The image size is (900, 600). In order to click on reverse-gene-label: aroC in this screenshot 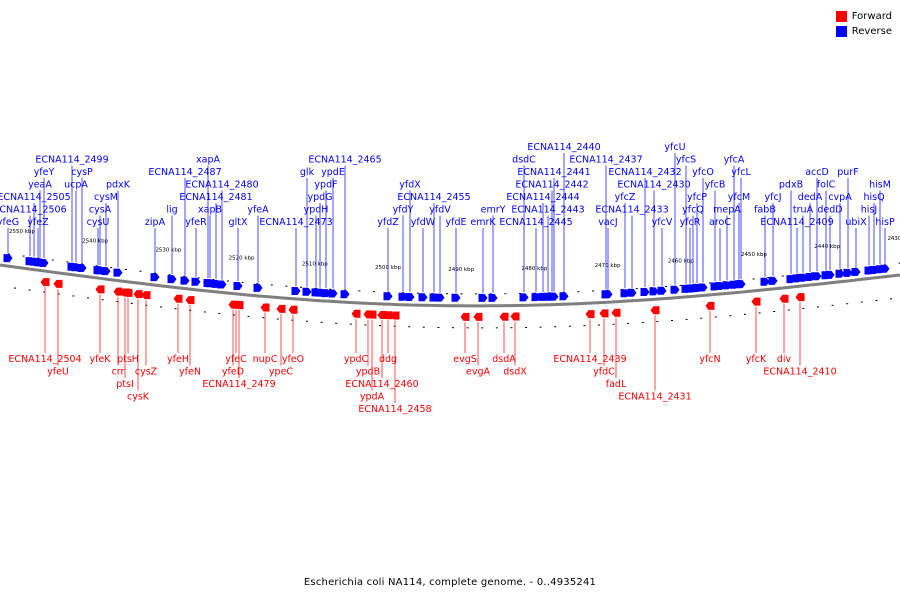, I will do `click(720, 222)`.